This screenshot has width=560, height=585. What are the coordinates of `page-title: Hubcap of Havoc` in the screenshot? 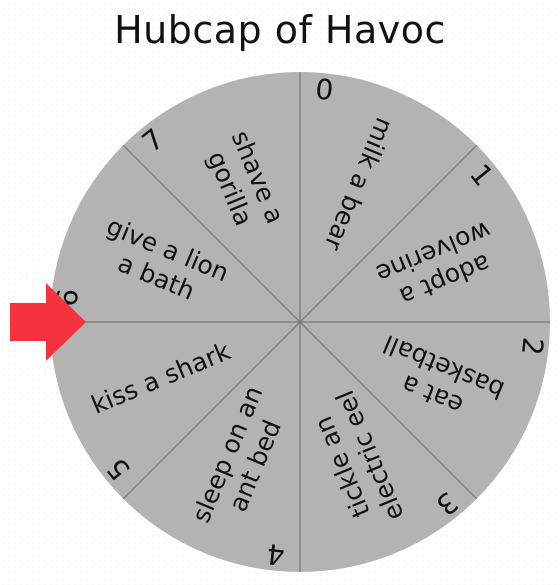 It's located at (280, 30).